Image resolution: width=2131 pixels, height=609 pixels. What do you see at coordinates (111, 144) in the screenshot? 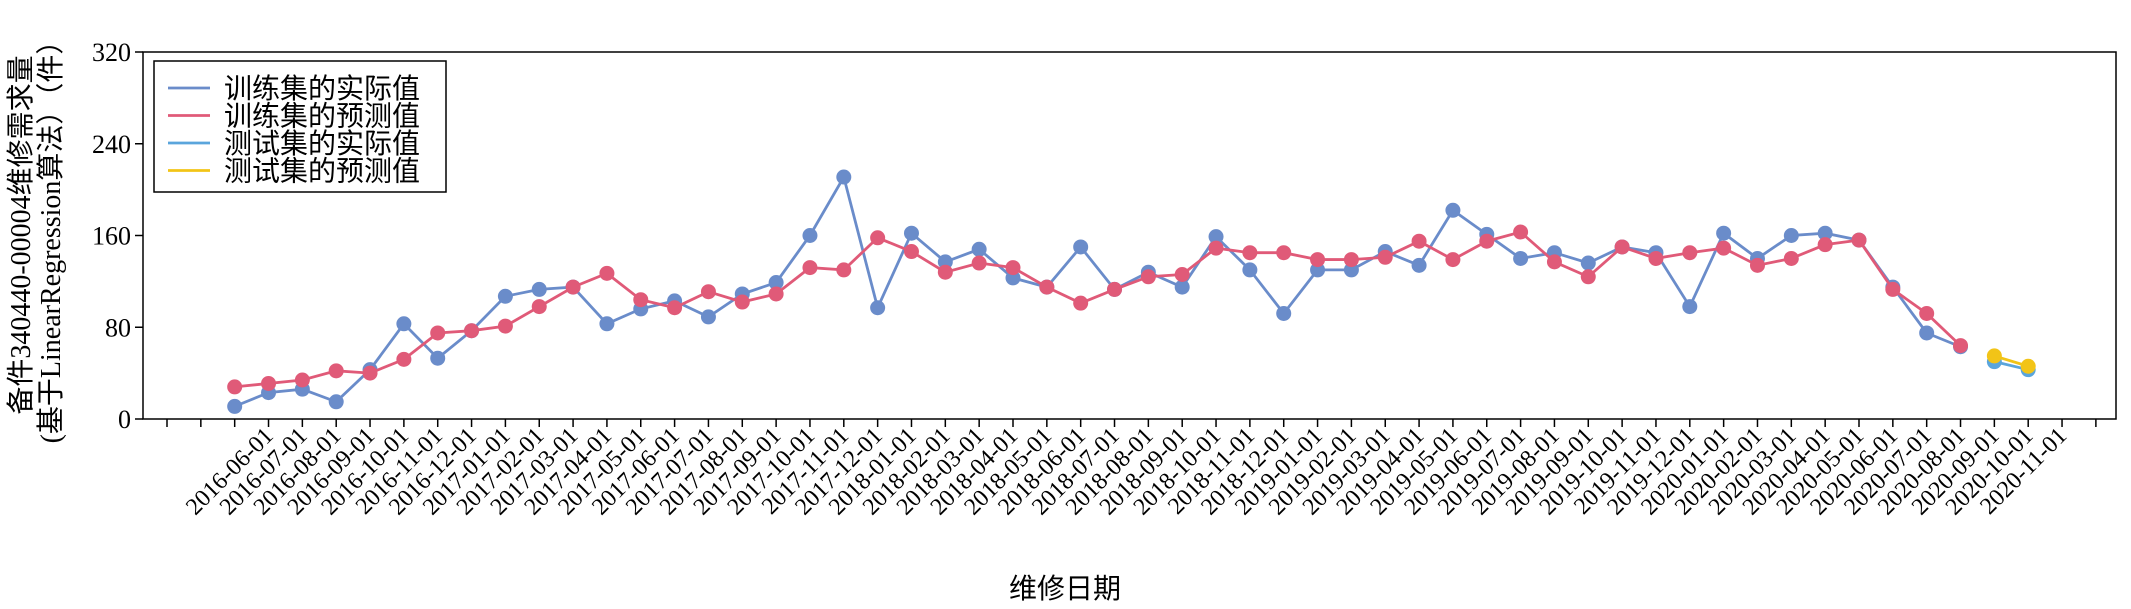
I see `y-tick-label: 240` at bounding box center [111, 144].